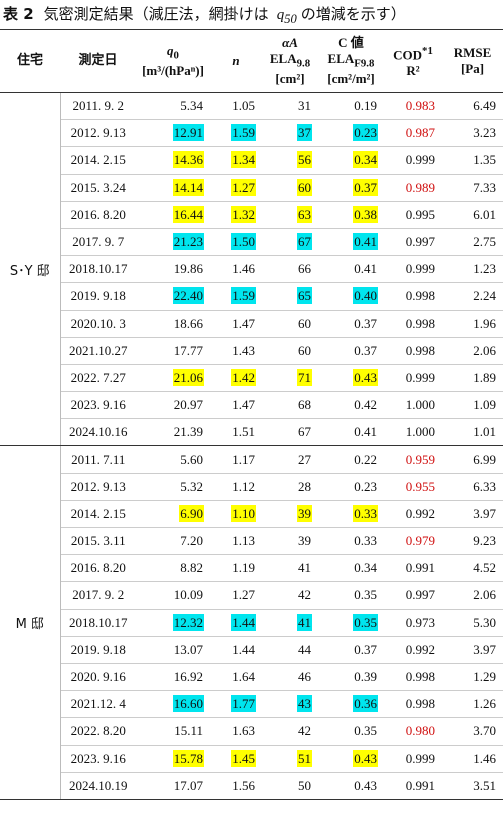  What do you see at coordinates (98, 704) in the screenshot?
I see `date-cell: 2021.12. 4` at bounding box center [98, 704].